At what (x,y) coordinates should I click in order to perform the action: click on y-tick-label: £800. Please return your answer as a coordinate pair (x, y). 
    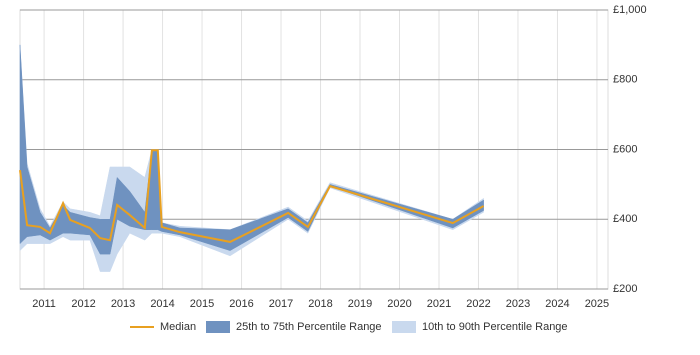
    Looking at the image, I should click on (625, 80).